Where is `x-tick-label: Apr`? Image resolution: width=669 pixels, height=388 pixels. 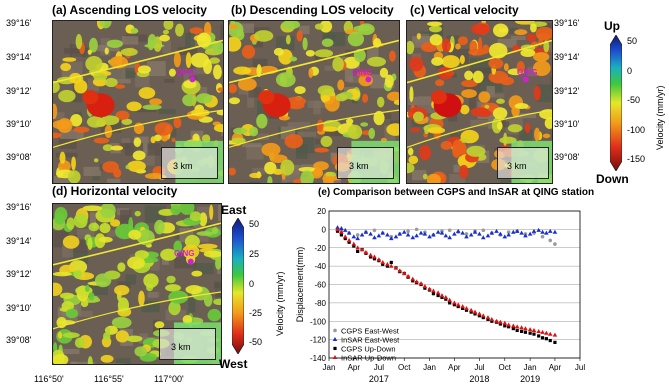
x-tick-label: Apr is located at coordinates (454, 367).